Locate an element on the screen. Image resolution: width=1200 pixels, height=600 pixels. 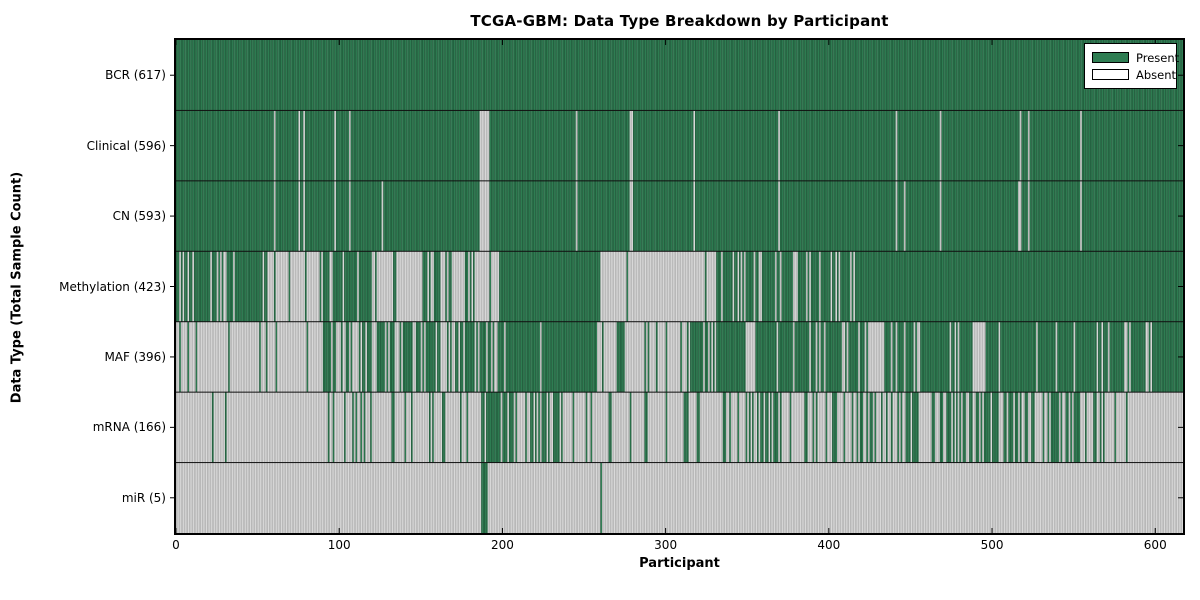
row-label-mir: miR (5) is located at coordinates (143, 497).